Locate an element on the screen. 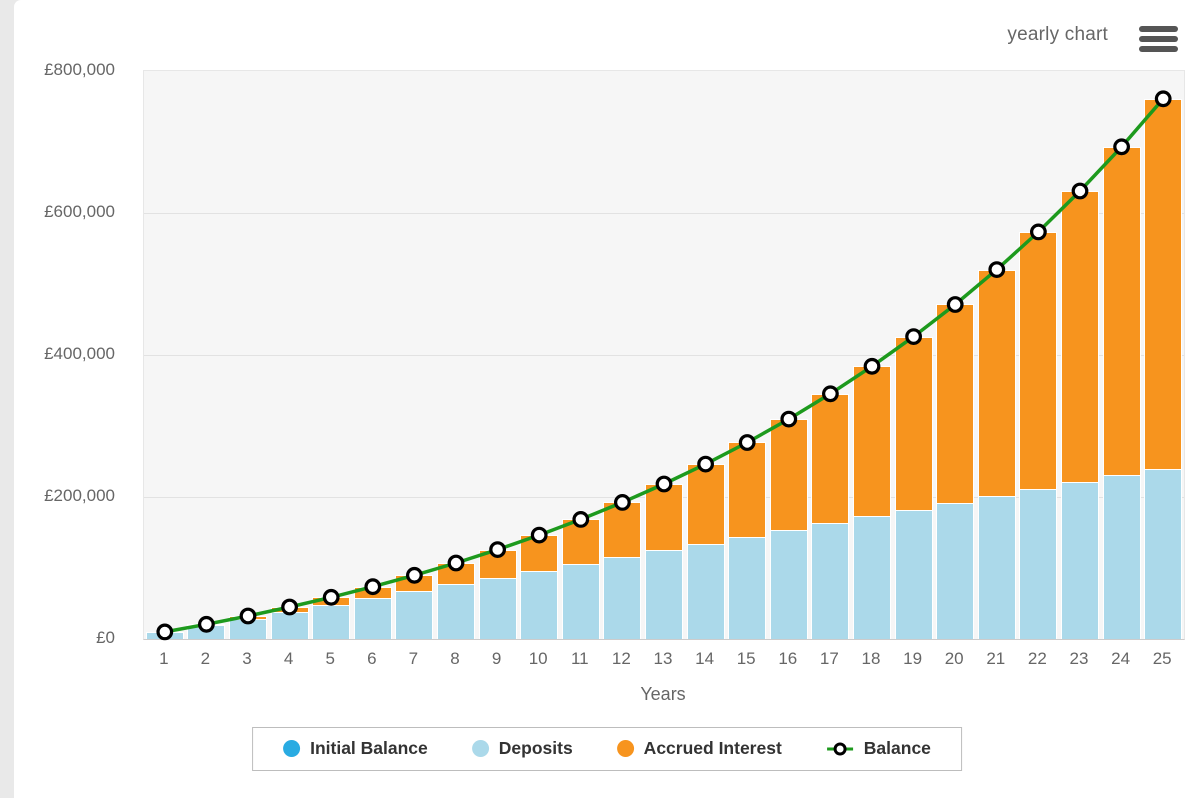 The height and width of the screenshot is (798, 1200). legend-swatch-initial-balance-icon is located at coordinates (292, 748).